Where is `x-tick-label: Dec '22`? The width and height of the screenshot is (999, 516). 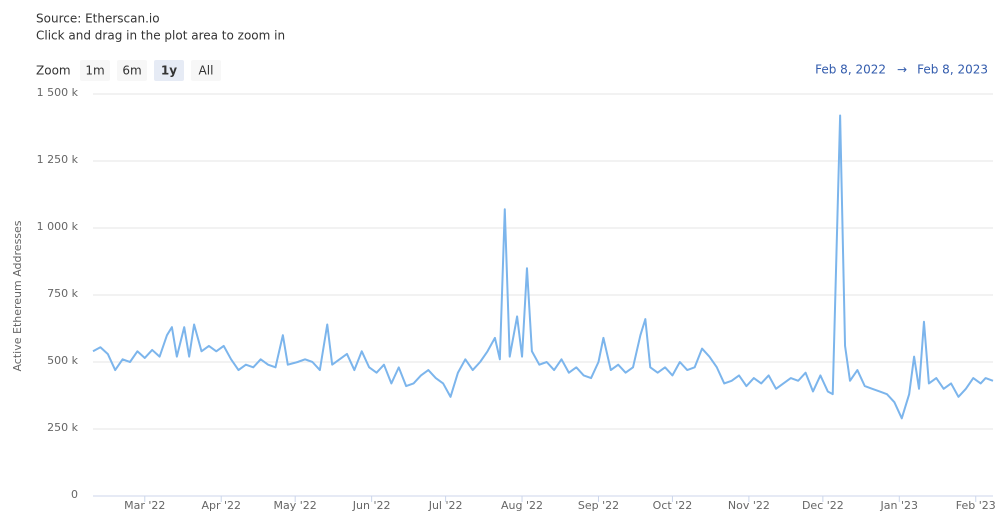
x-tick-label: Dec '22 is located at coordinates (823, 505).